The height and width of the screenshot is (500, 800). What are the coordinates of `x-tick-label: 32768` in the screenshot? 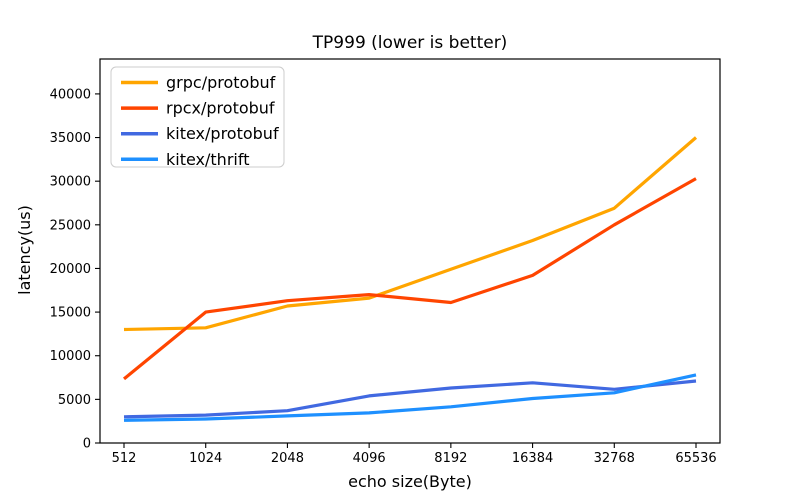 It's located at (614, 458).